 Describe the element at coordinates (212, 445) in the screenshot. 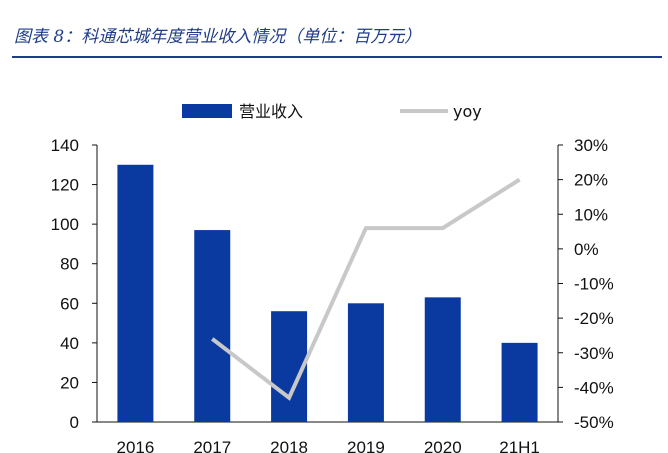

I see `x-tick-label: 2017` at that location.